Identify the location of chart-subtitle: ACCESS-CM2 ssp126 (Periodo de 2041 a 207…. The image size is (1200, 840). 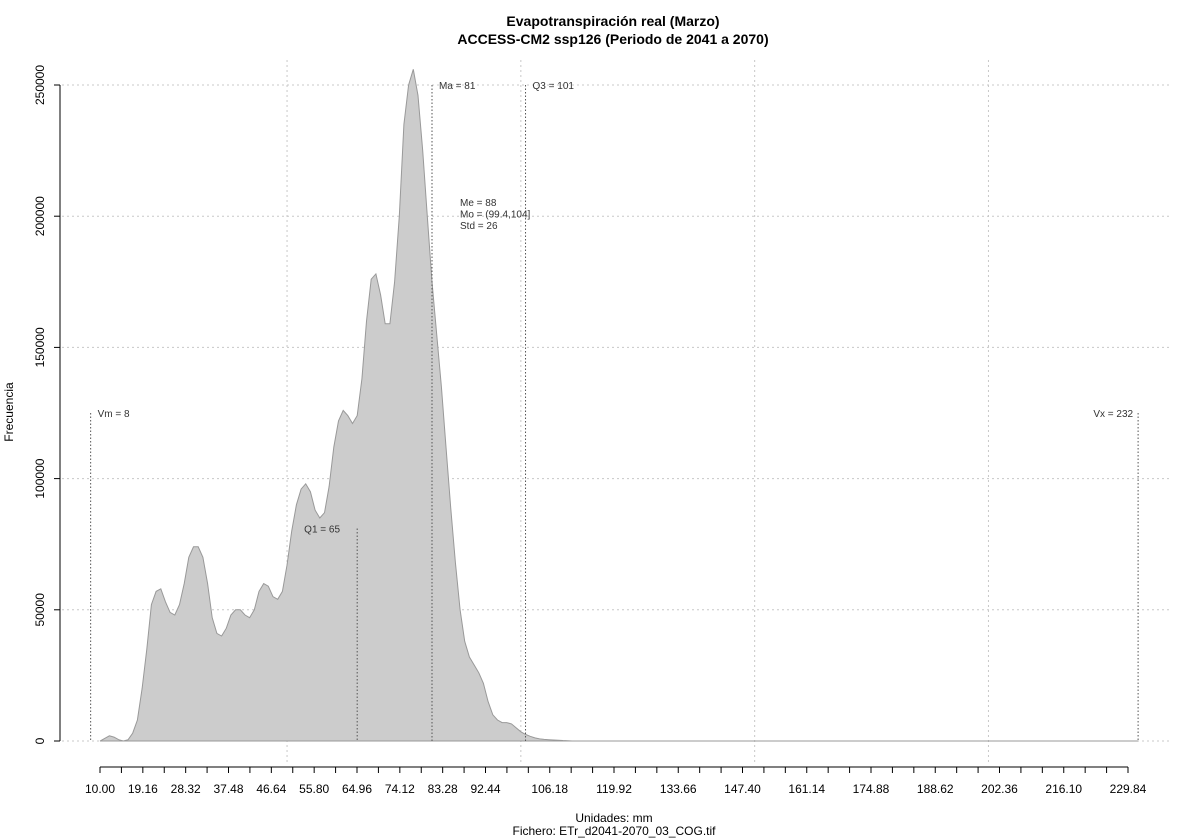
(612, 39).